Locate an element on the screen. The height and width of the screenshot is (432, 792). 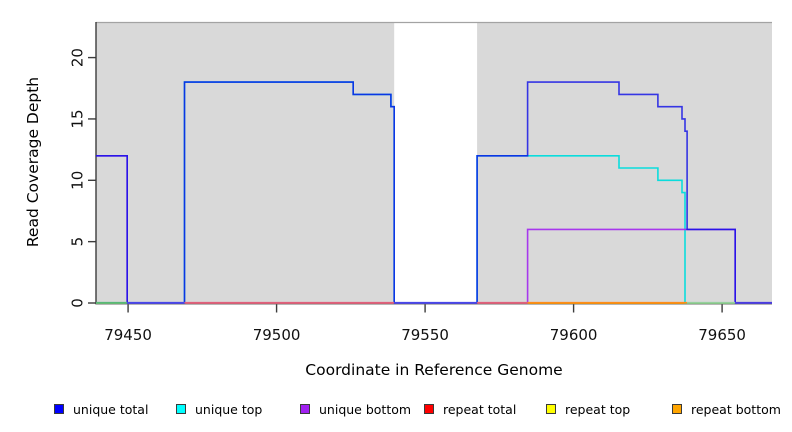
legend-item-unique-top: unique top is located at coordinates (219, 409).